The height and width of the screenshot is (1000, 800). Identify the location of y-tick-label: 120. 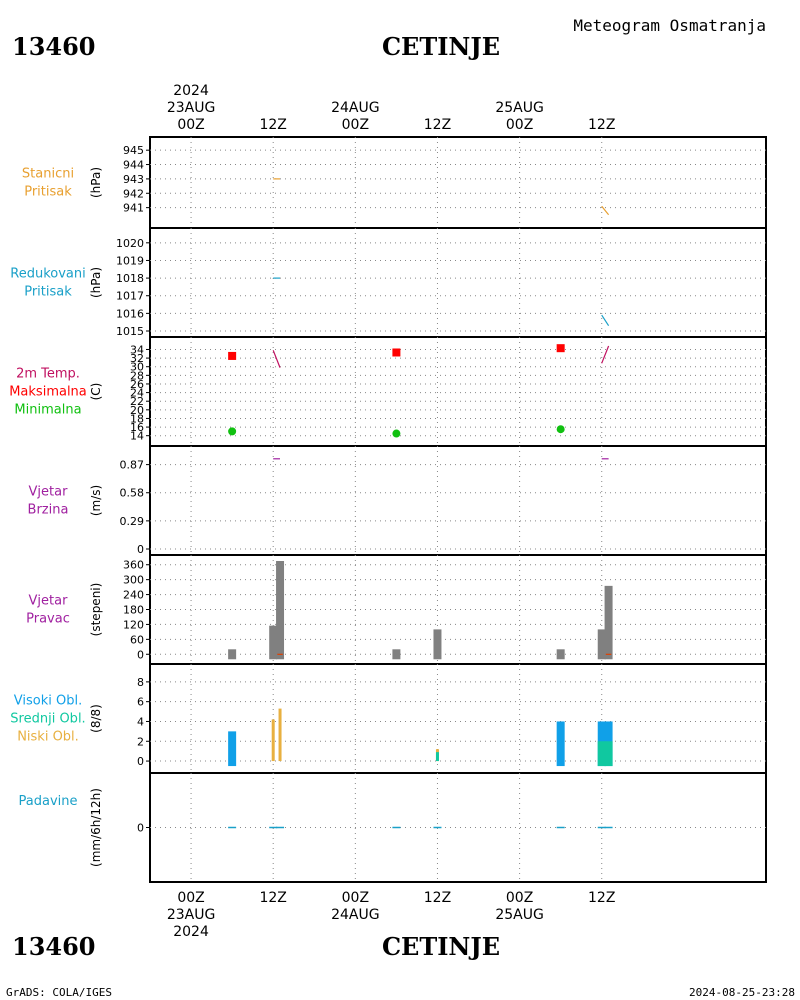
(133, 624).